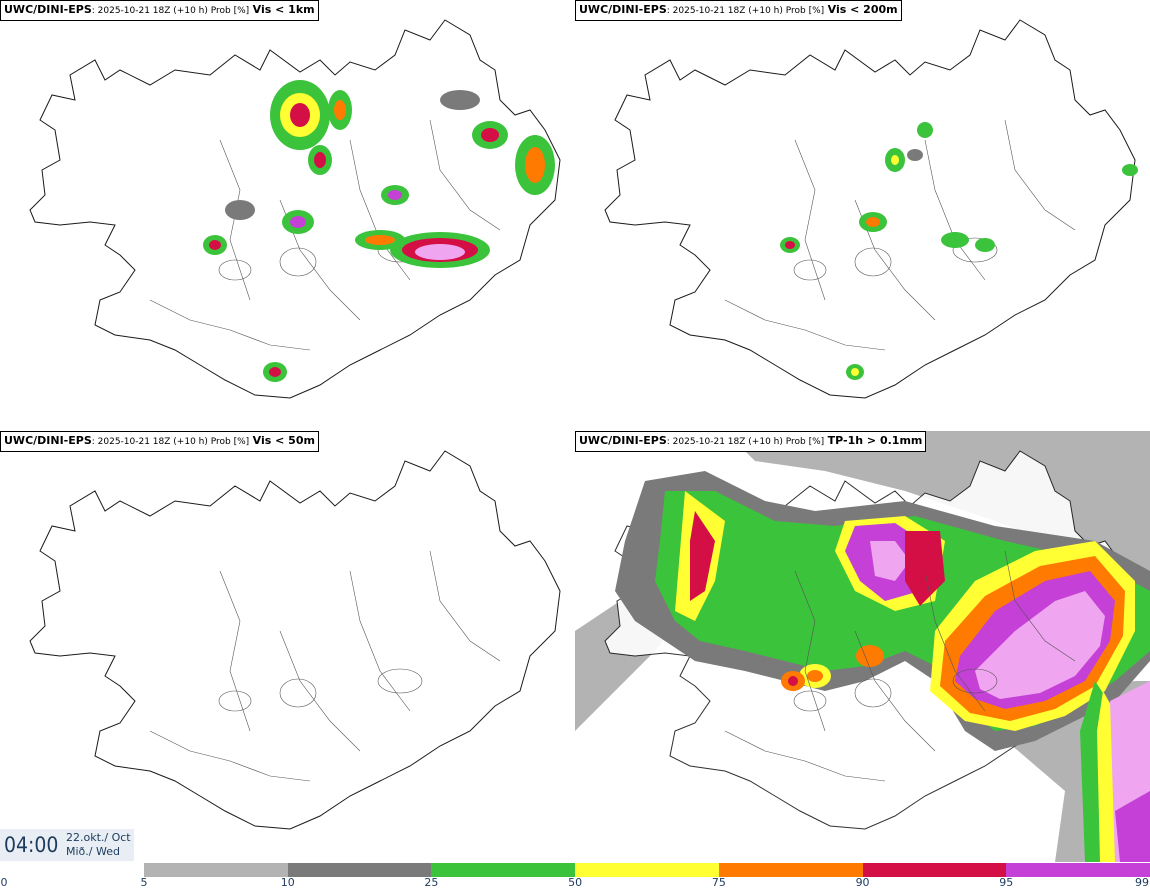 The width and height of the screenshot is (1150, 891). What do you see at coordinates (862, 9) in the screenshot?
I see `variable-label: Vis < 200m` at bounding box center [862, 9].